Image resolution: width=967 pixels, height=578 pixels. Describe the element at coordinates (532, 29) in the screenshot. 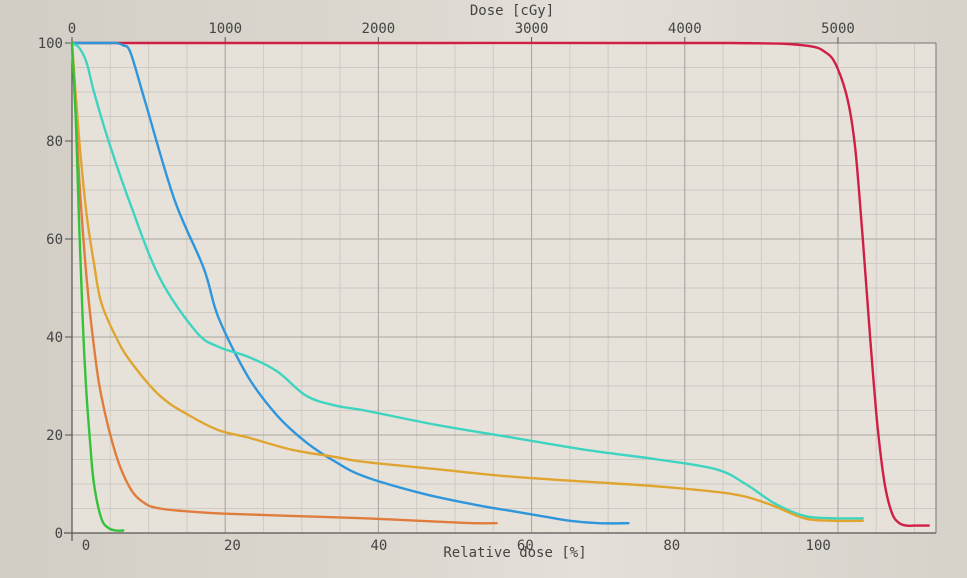

I see `top-tick-label: 3000` at that location.